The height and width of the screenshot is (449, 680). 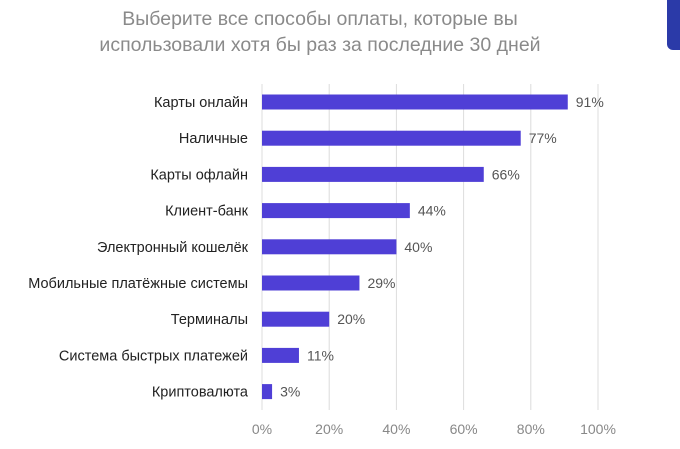 I want to click on value-label: 91%, so click(x=590, y=102).